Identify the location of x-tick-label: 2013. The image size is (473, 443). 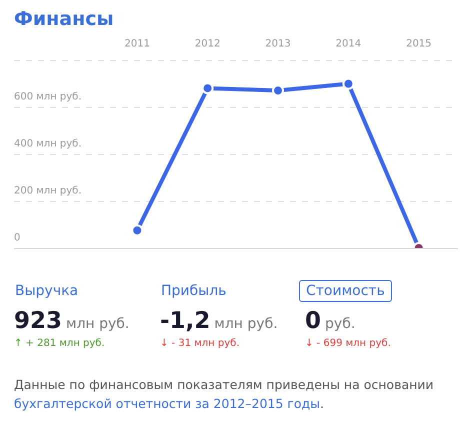
(278, 44).